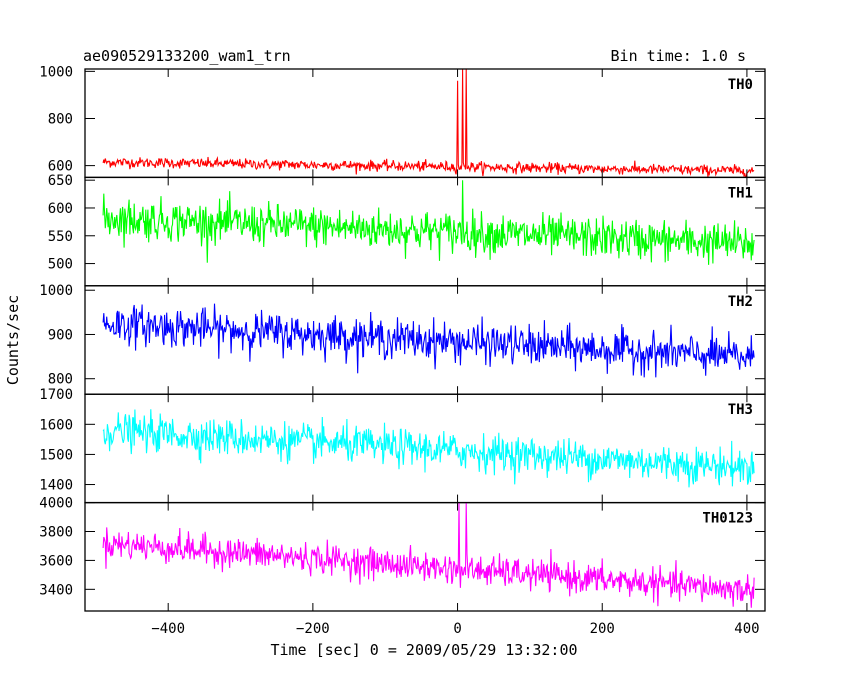 The height and width of the screenshot is (680, 850). I want to click on y-tick-label: 550, so click(60, 237).